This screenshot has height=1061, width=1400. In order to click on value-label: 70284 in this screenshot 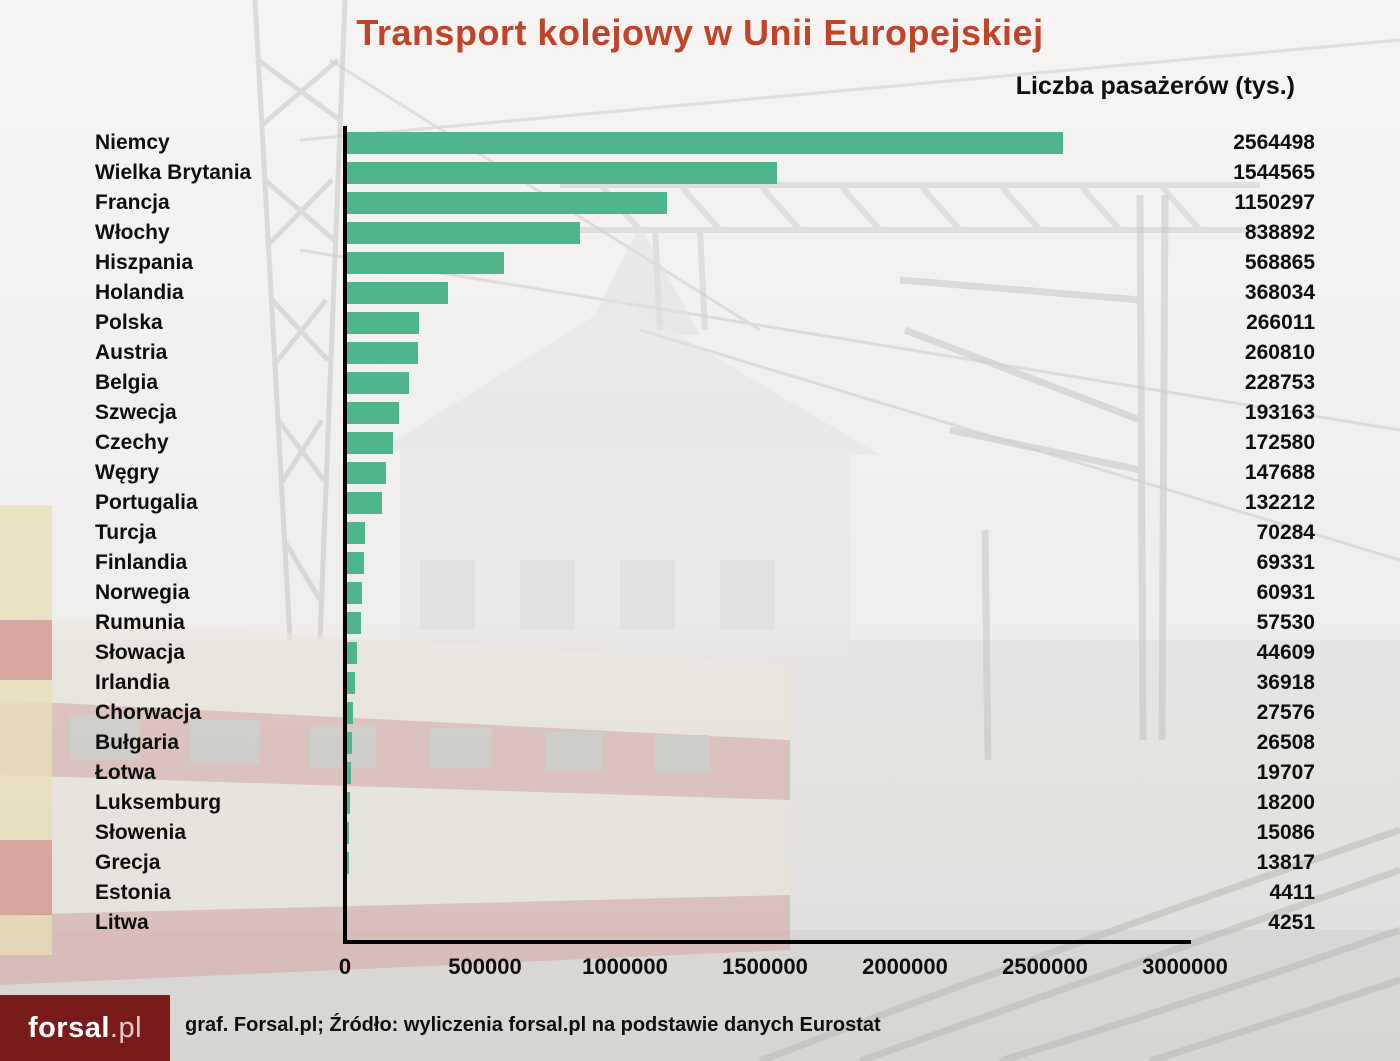, I will do `click(1285, 532)`.